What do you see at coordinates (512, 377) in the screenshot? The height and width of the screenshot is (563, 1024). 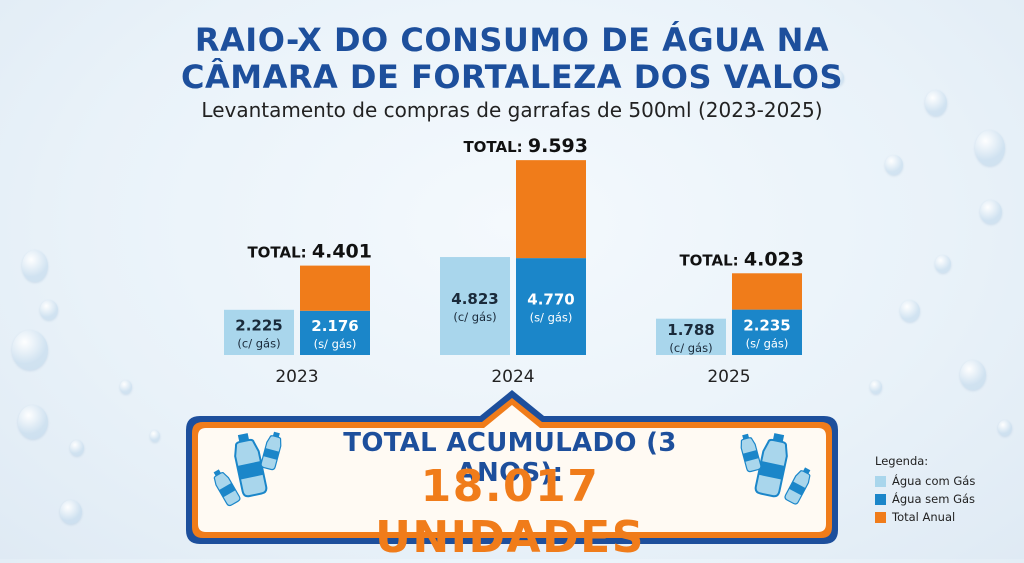 I see `x-tick-label: 2024` at bounding box center [512, 377].